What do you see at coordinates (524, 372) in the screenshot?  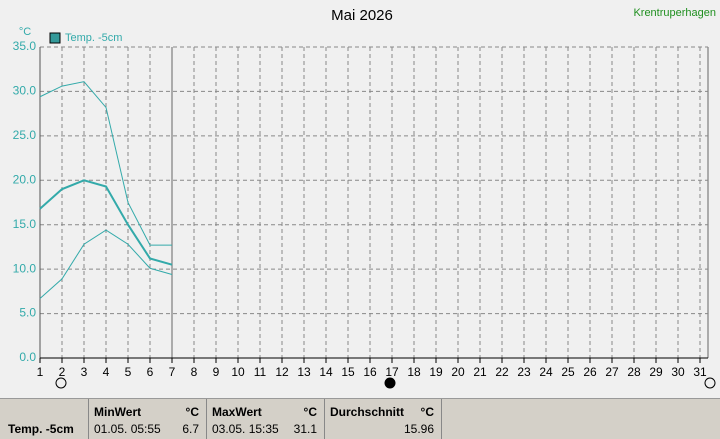 I see `x-tick-label: 23` at bounding box center [524, 372].